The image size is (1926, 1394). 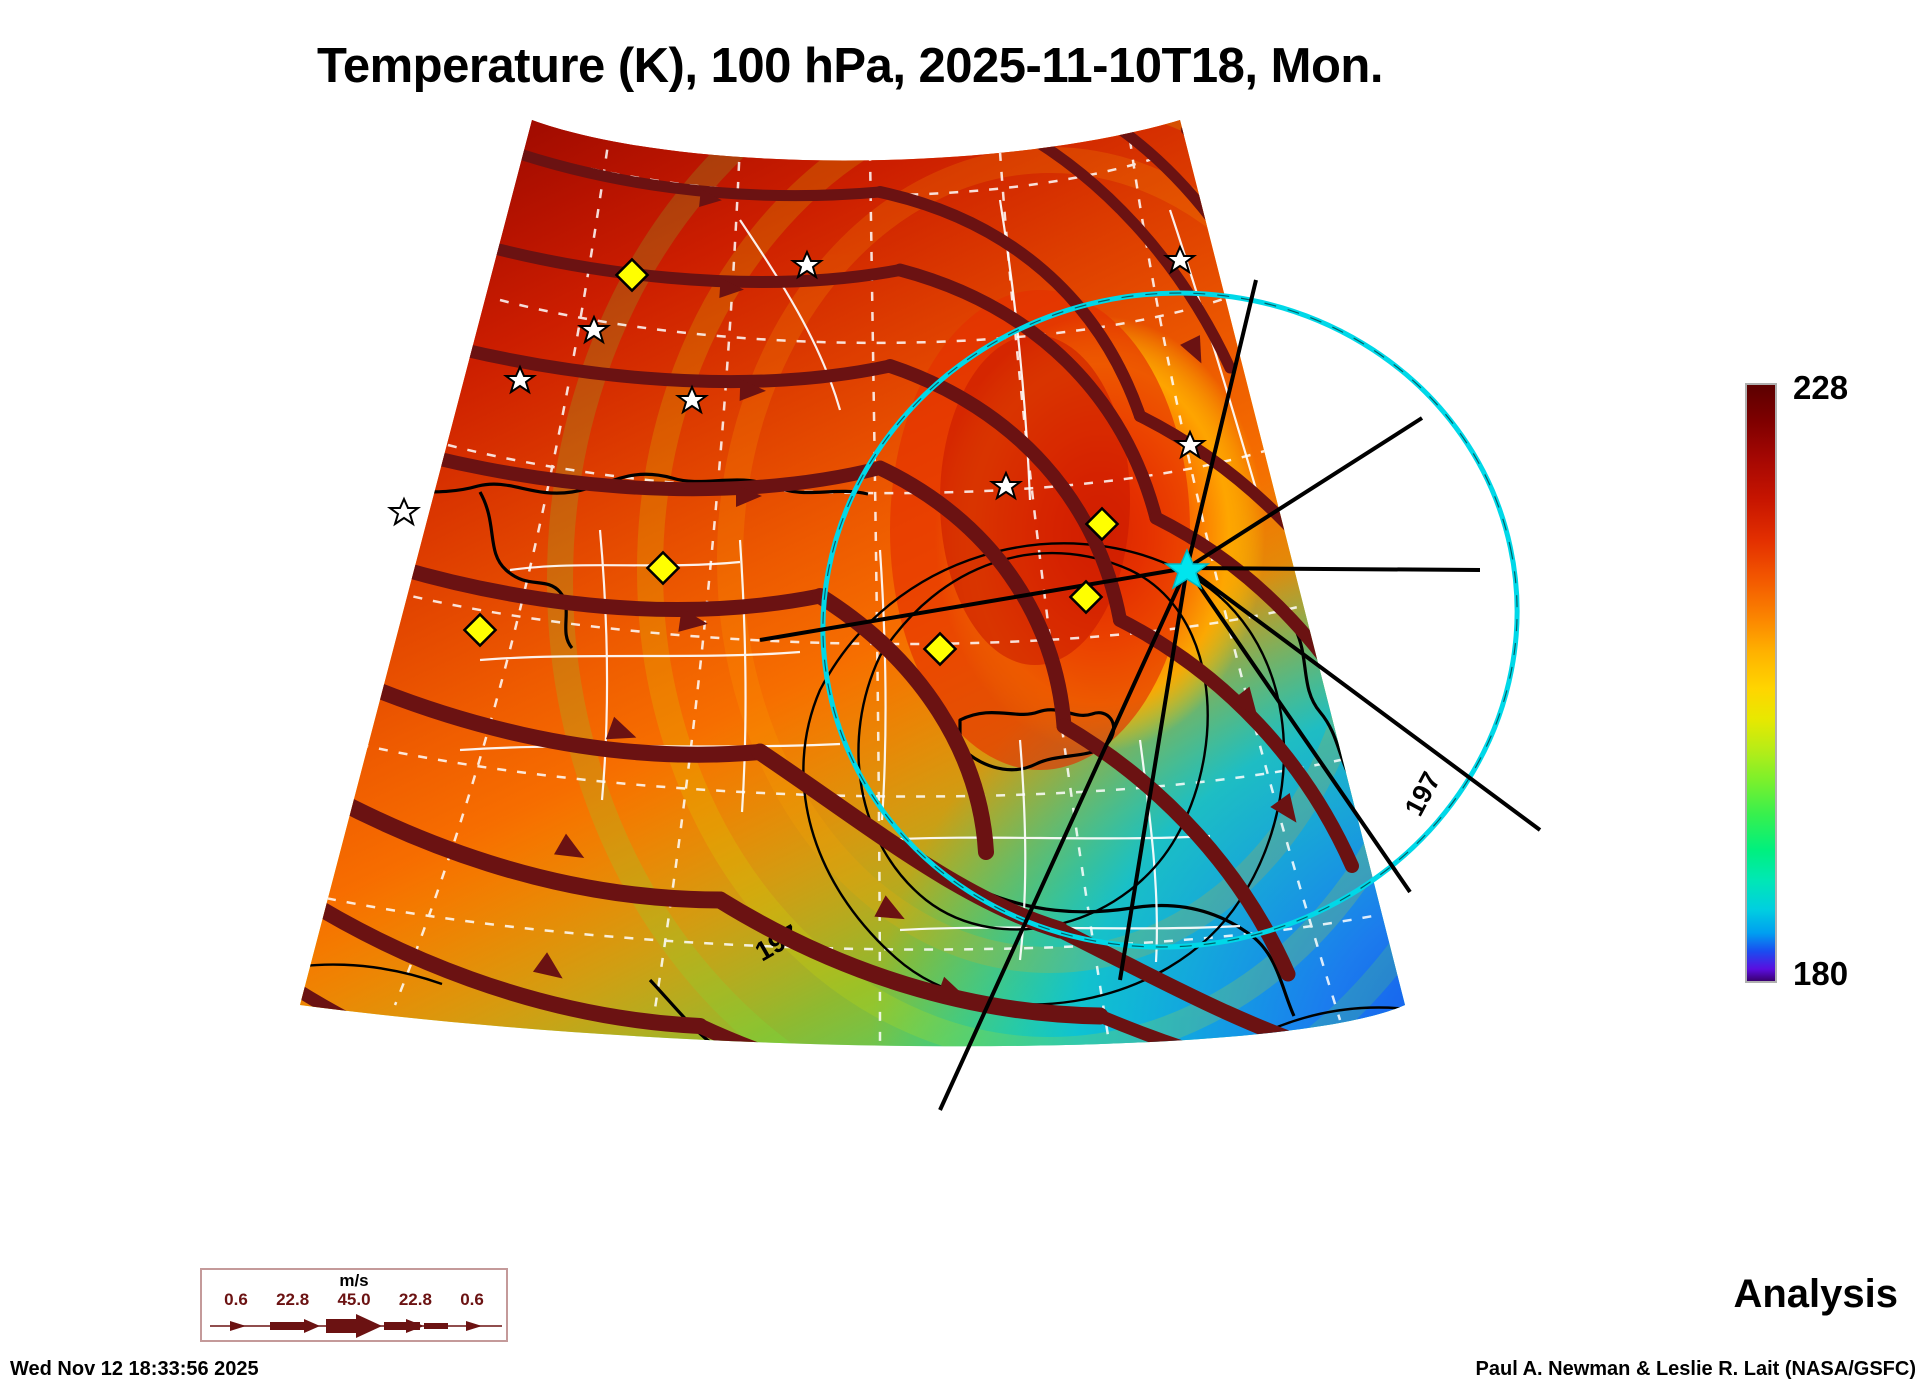 I want to click on colorbar-max-label: 228, so click(x=1821, y=387).